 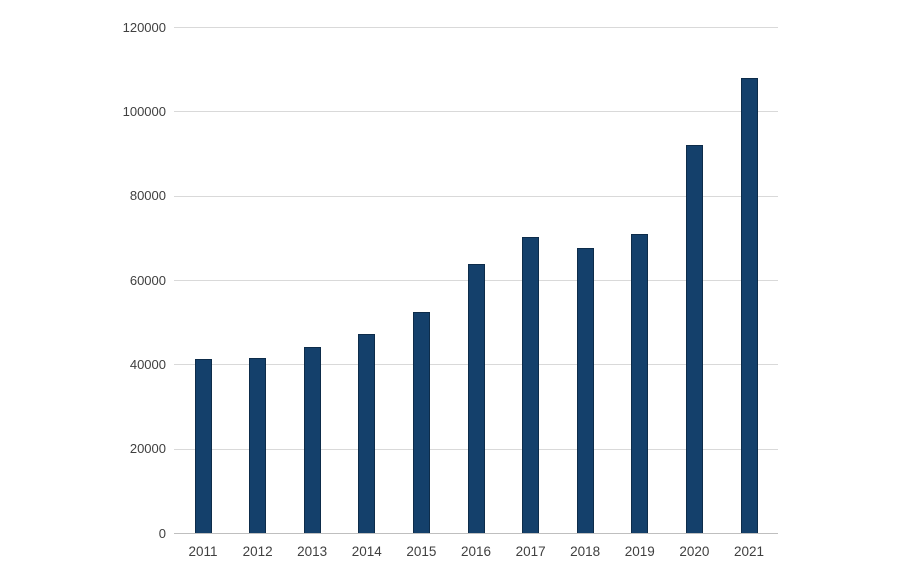 I want to click on x-tick-label: 2021, so click(x=749, y=551).